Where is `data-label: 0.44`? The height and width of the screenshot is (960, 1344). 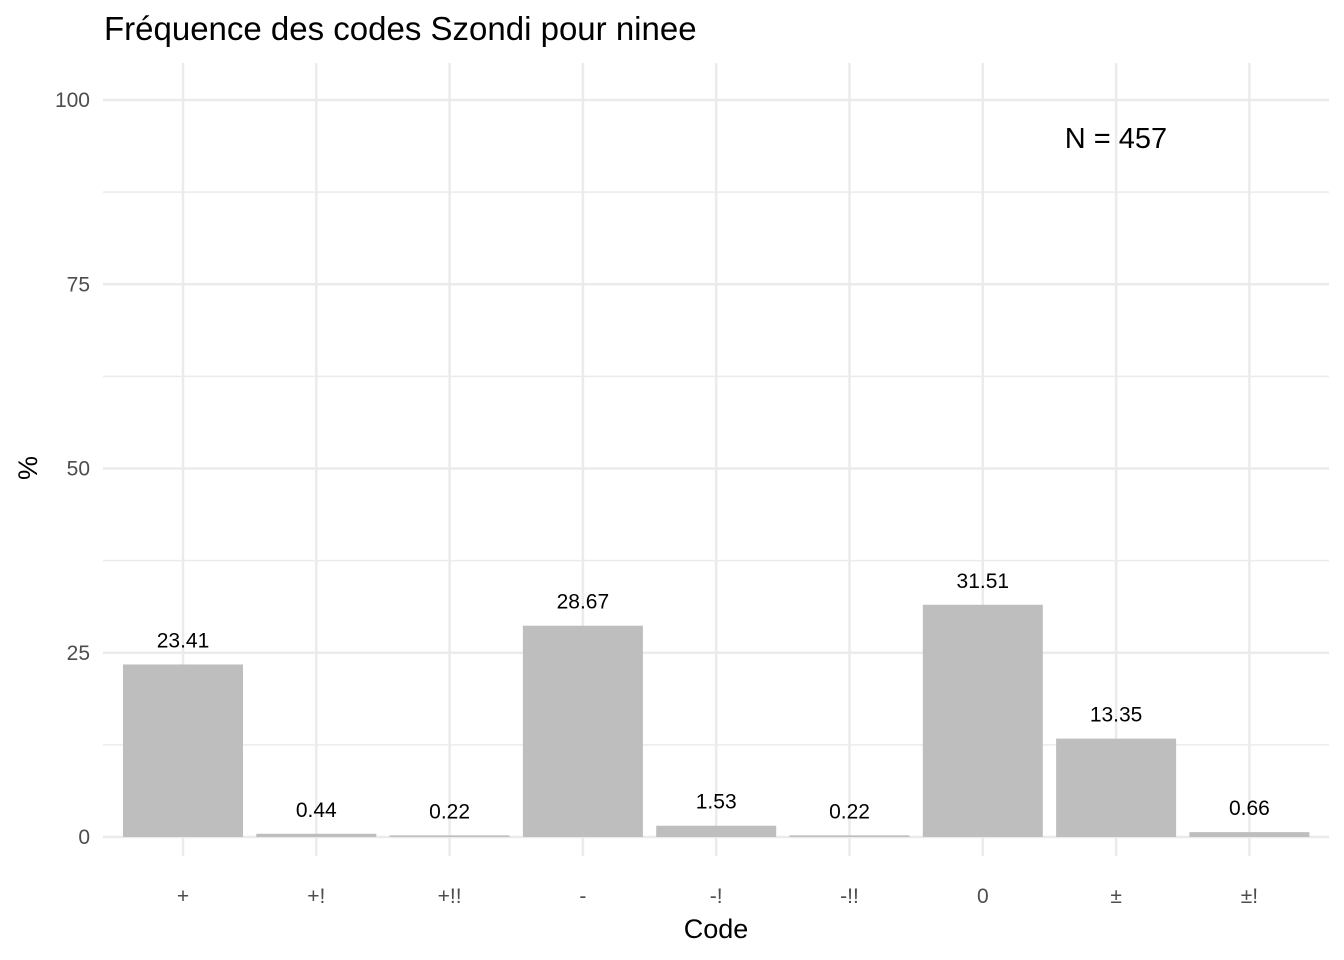 data-label: 0.44 is located at coordinates (316, 810).